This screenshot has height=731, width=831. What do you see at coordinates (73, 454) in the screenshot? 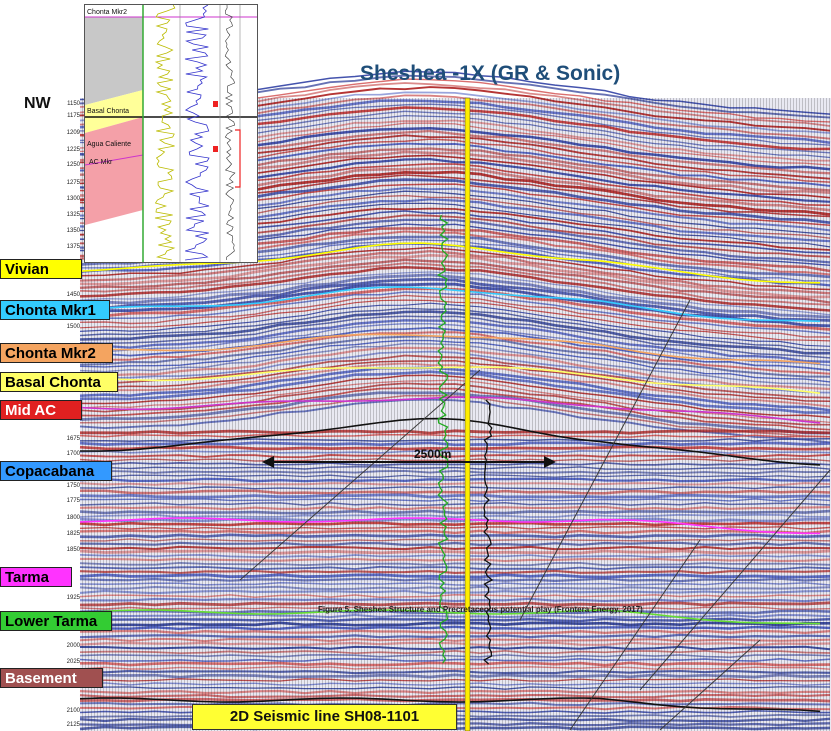
I see `depth-tick: 1700` at bounding box center [73, 454].